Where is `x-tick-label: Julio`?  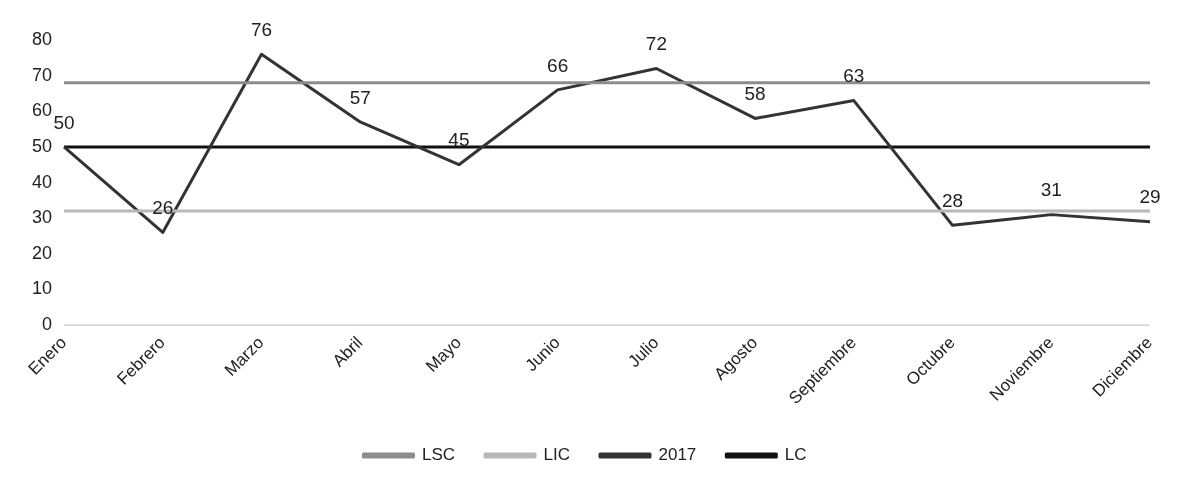
x-tick-label: Julio is located at coordinates (643, 352).